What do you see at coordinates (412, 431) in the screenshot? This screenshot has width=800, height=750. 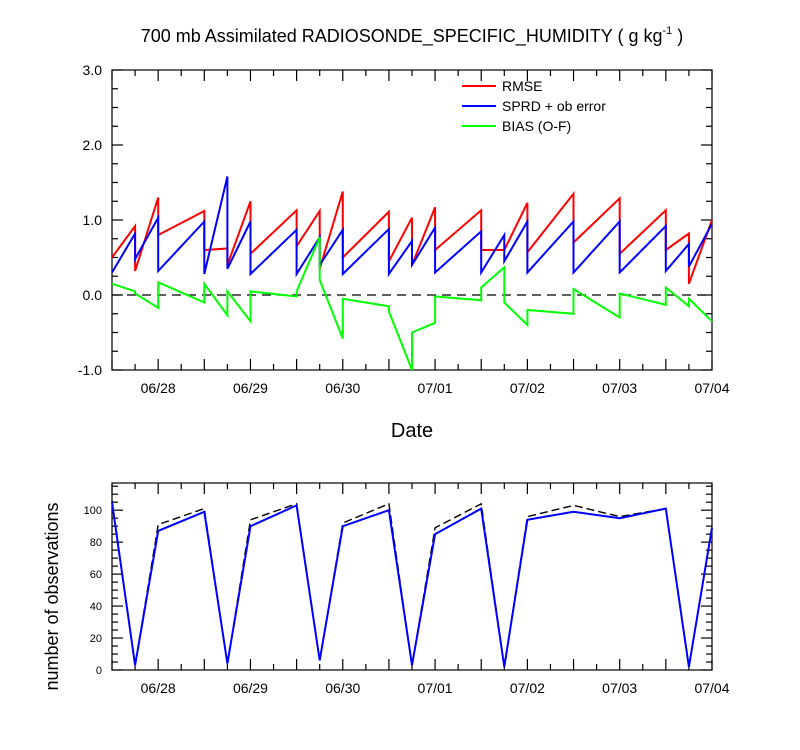 I see `x-axis-label: Date` at bounding box center [412, 431].